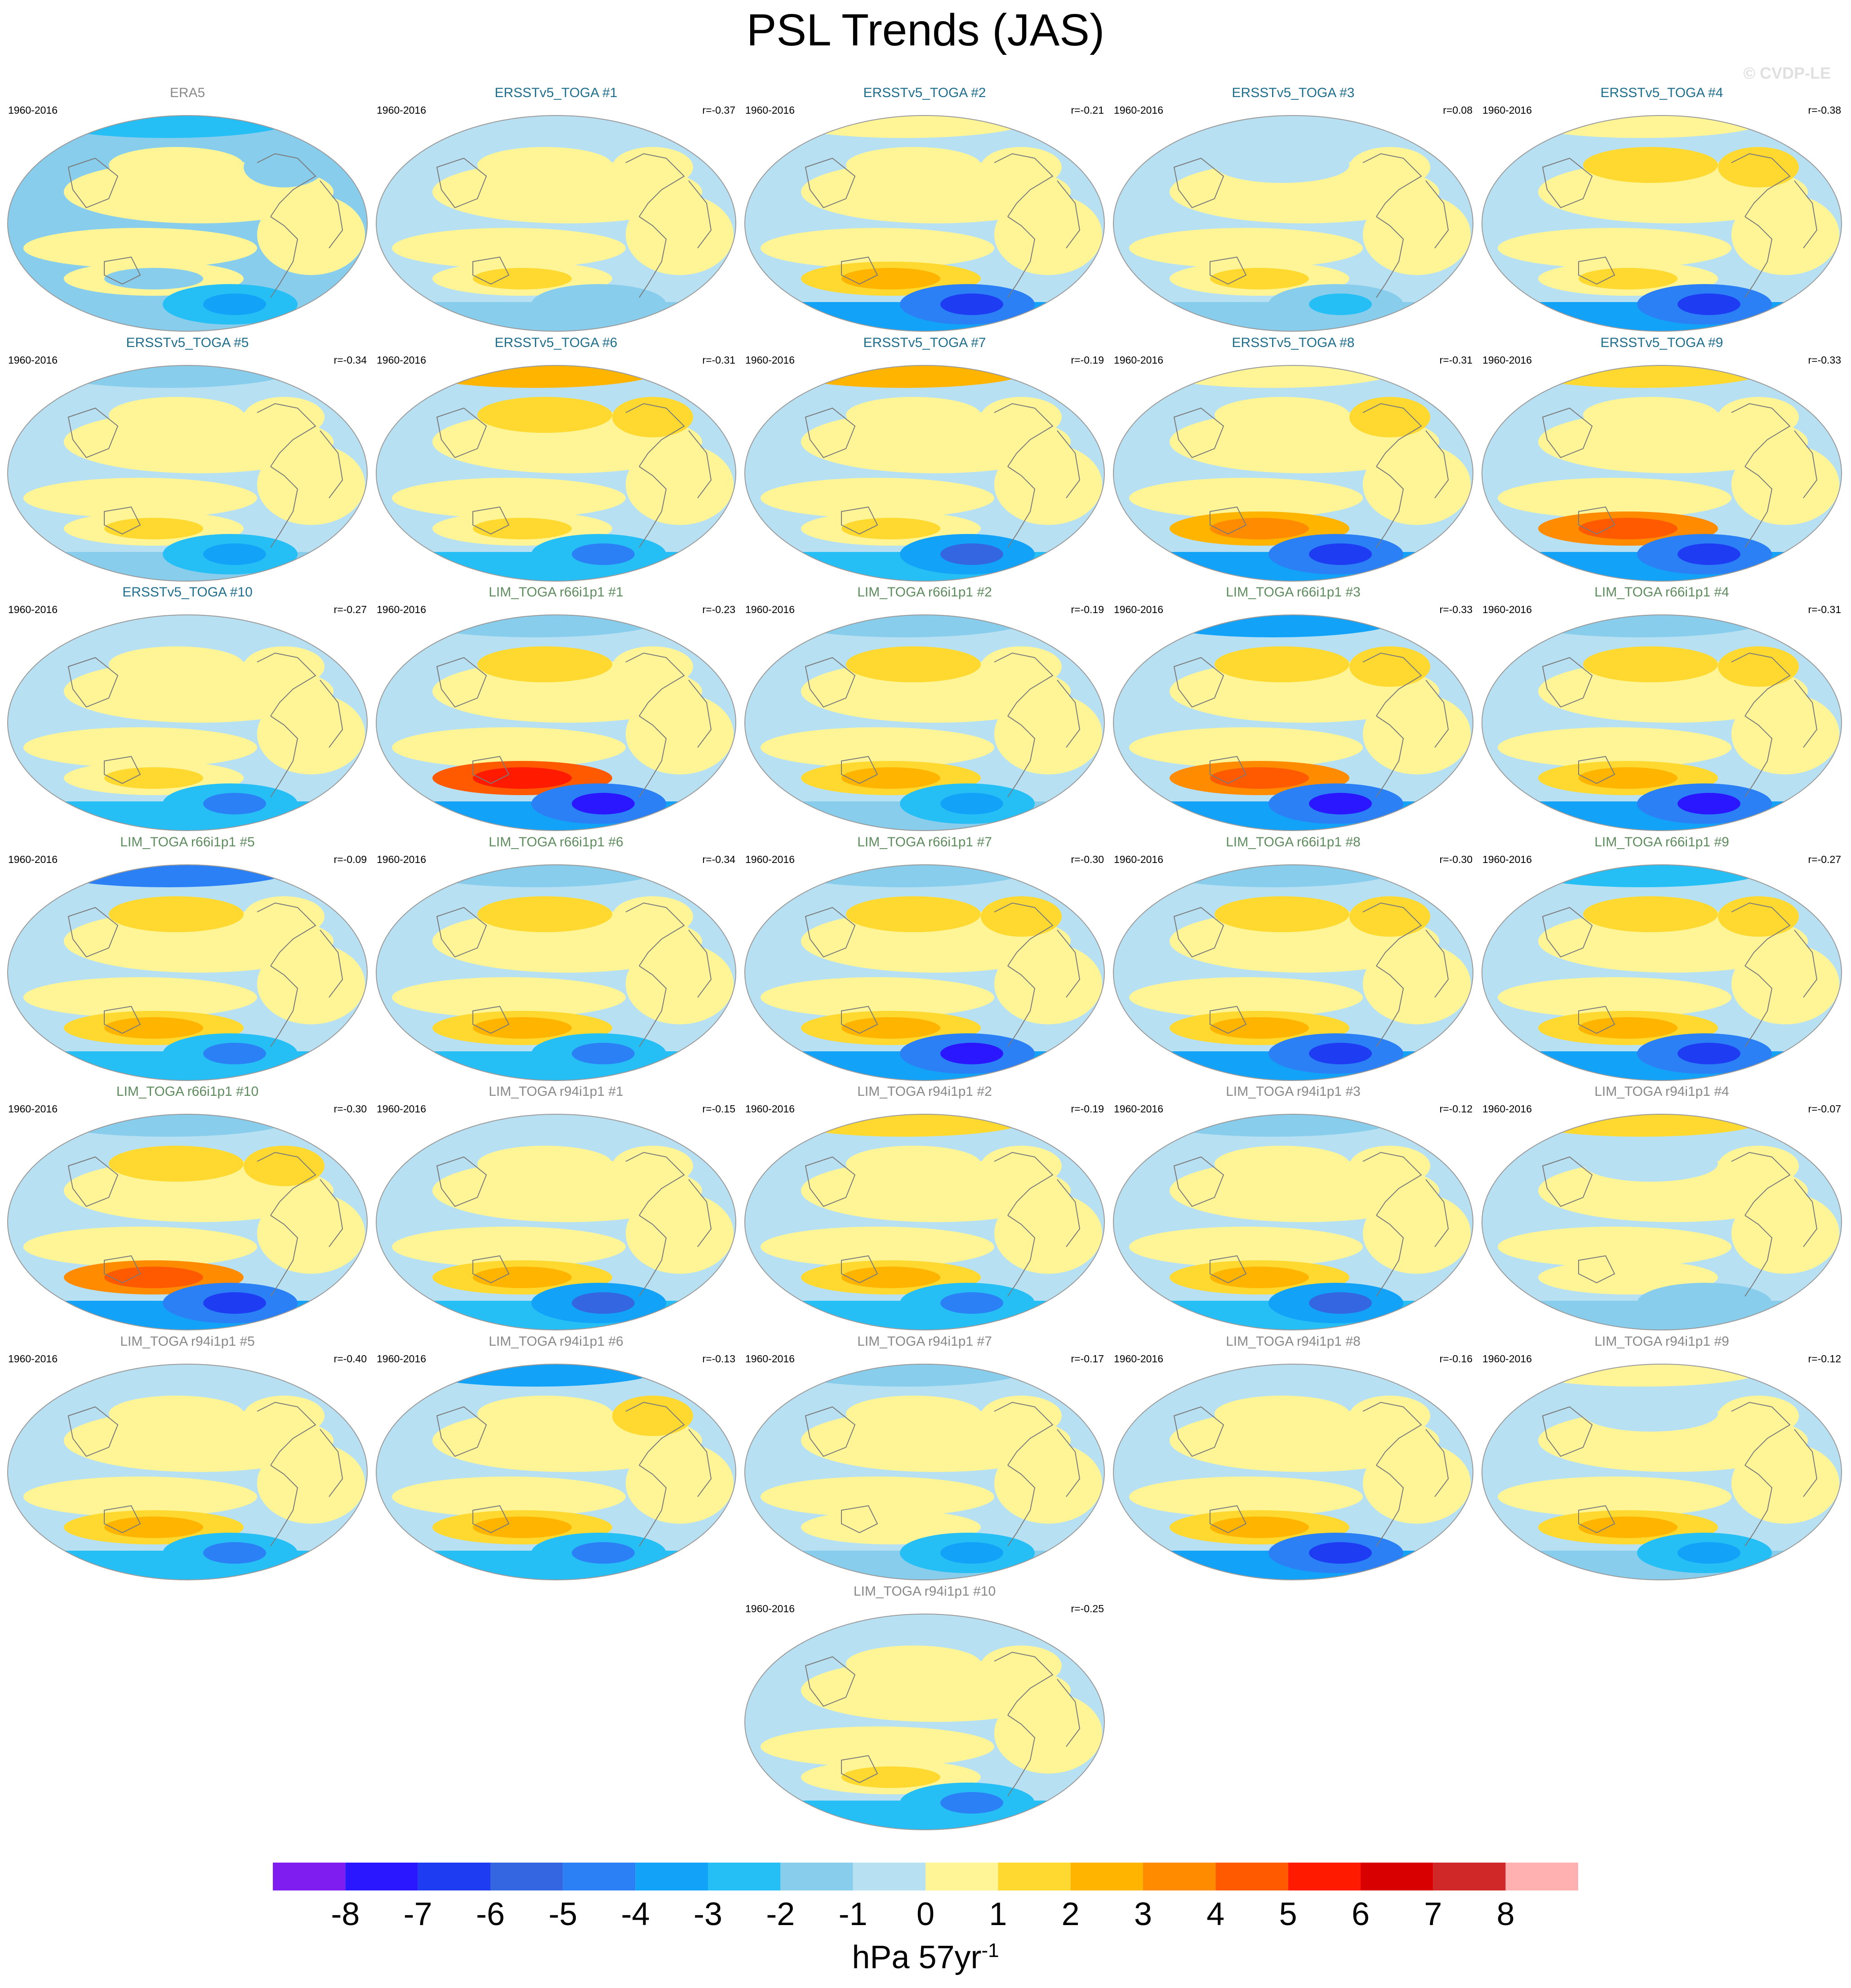 The width and height of the screenshot is (1851, 1988). Describe the element at coordinates (1505, 1914) in the screenshot. I see `colorbar-tick-label: 8` at that location.